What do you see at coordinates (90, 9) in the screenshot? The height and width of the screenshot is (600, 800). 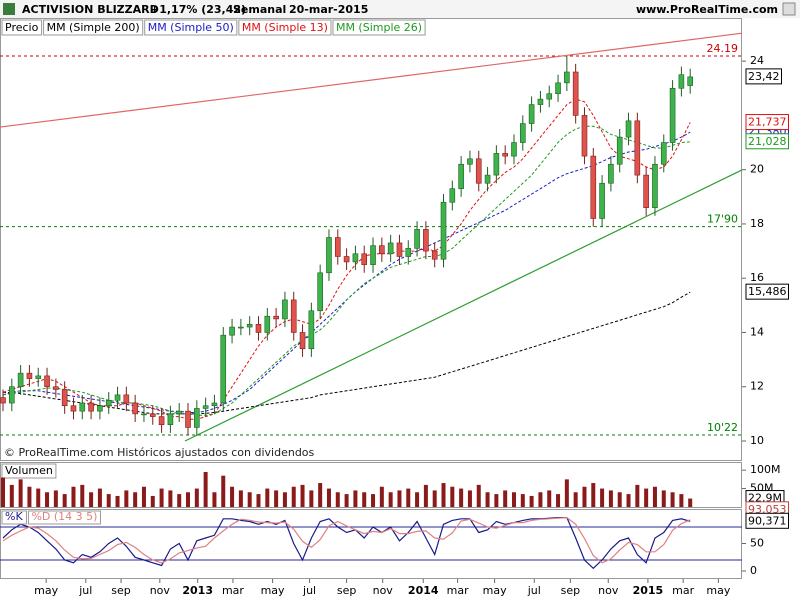 I see `symbol: ACTIVISION BLIZZARD` at bounding box center [90, 9].